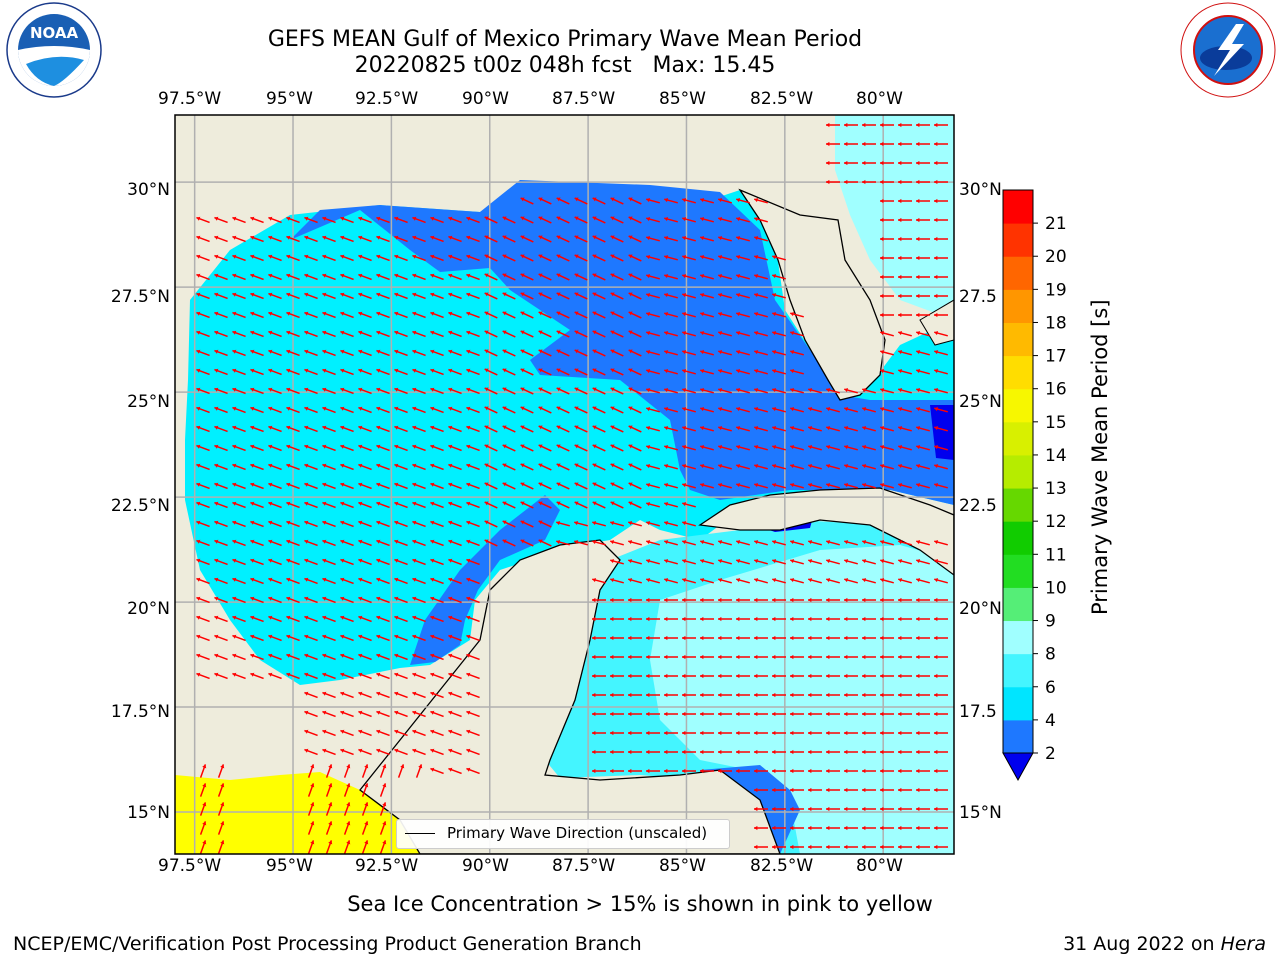  I want to click on colorbar-tick-label: 18, so click(1056, 323).